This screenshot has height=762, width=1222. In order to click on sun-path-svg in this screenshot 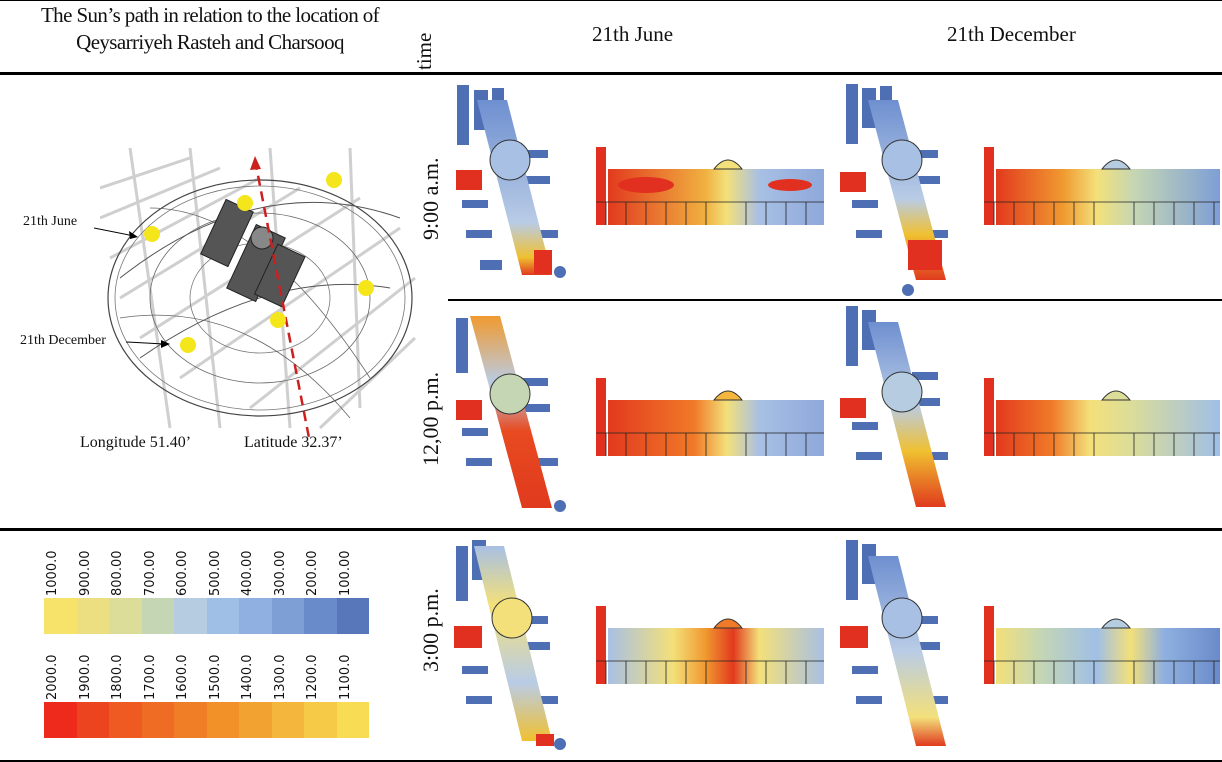, I will do `click(258, 293)`.